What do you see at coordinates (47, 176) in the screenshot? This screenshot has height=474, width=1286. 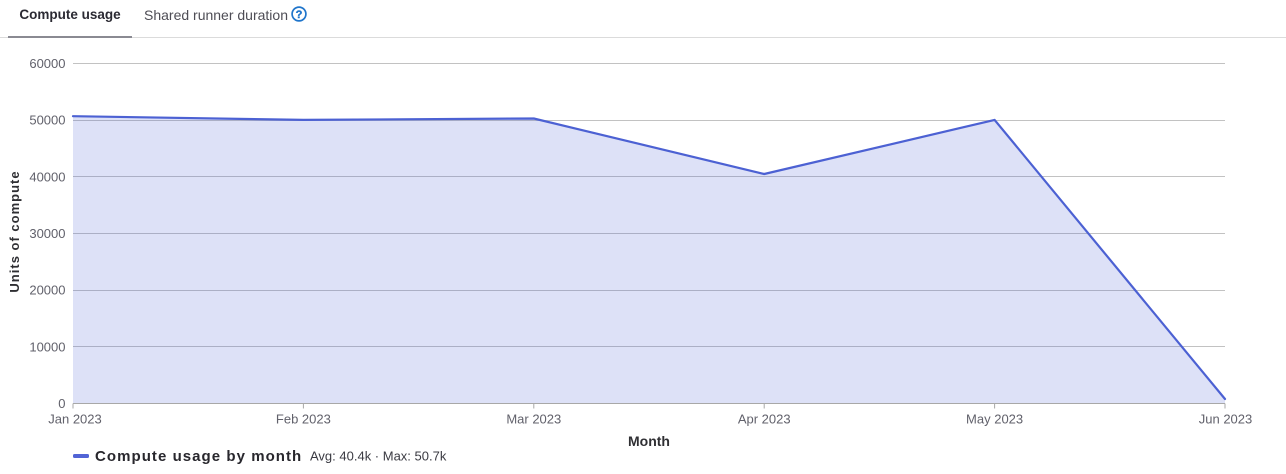 I see `svg-text: 40000` at bounding box center [47, 176].